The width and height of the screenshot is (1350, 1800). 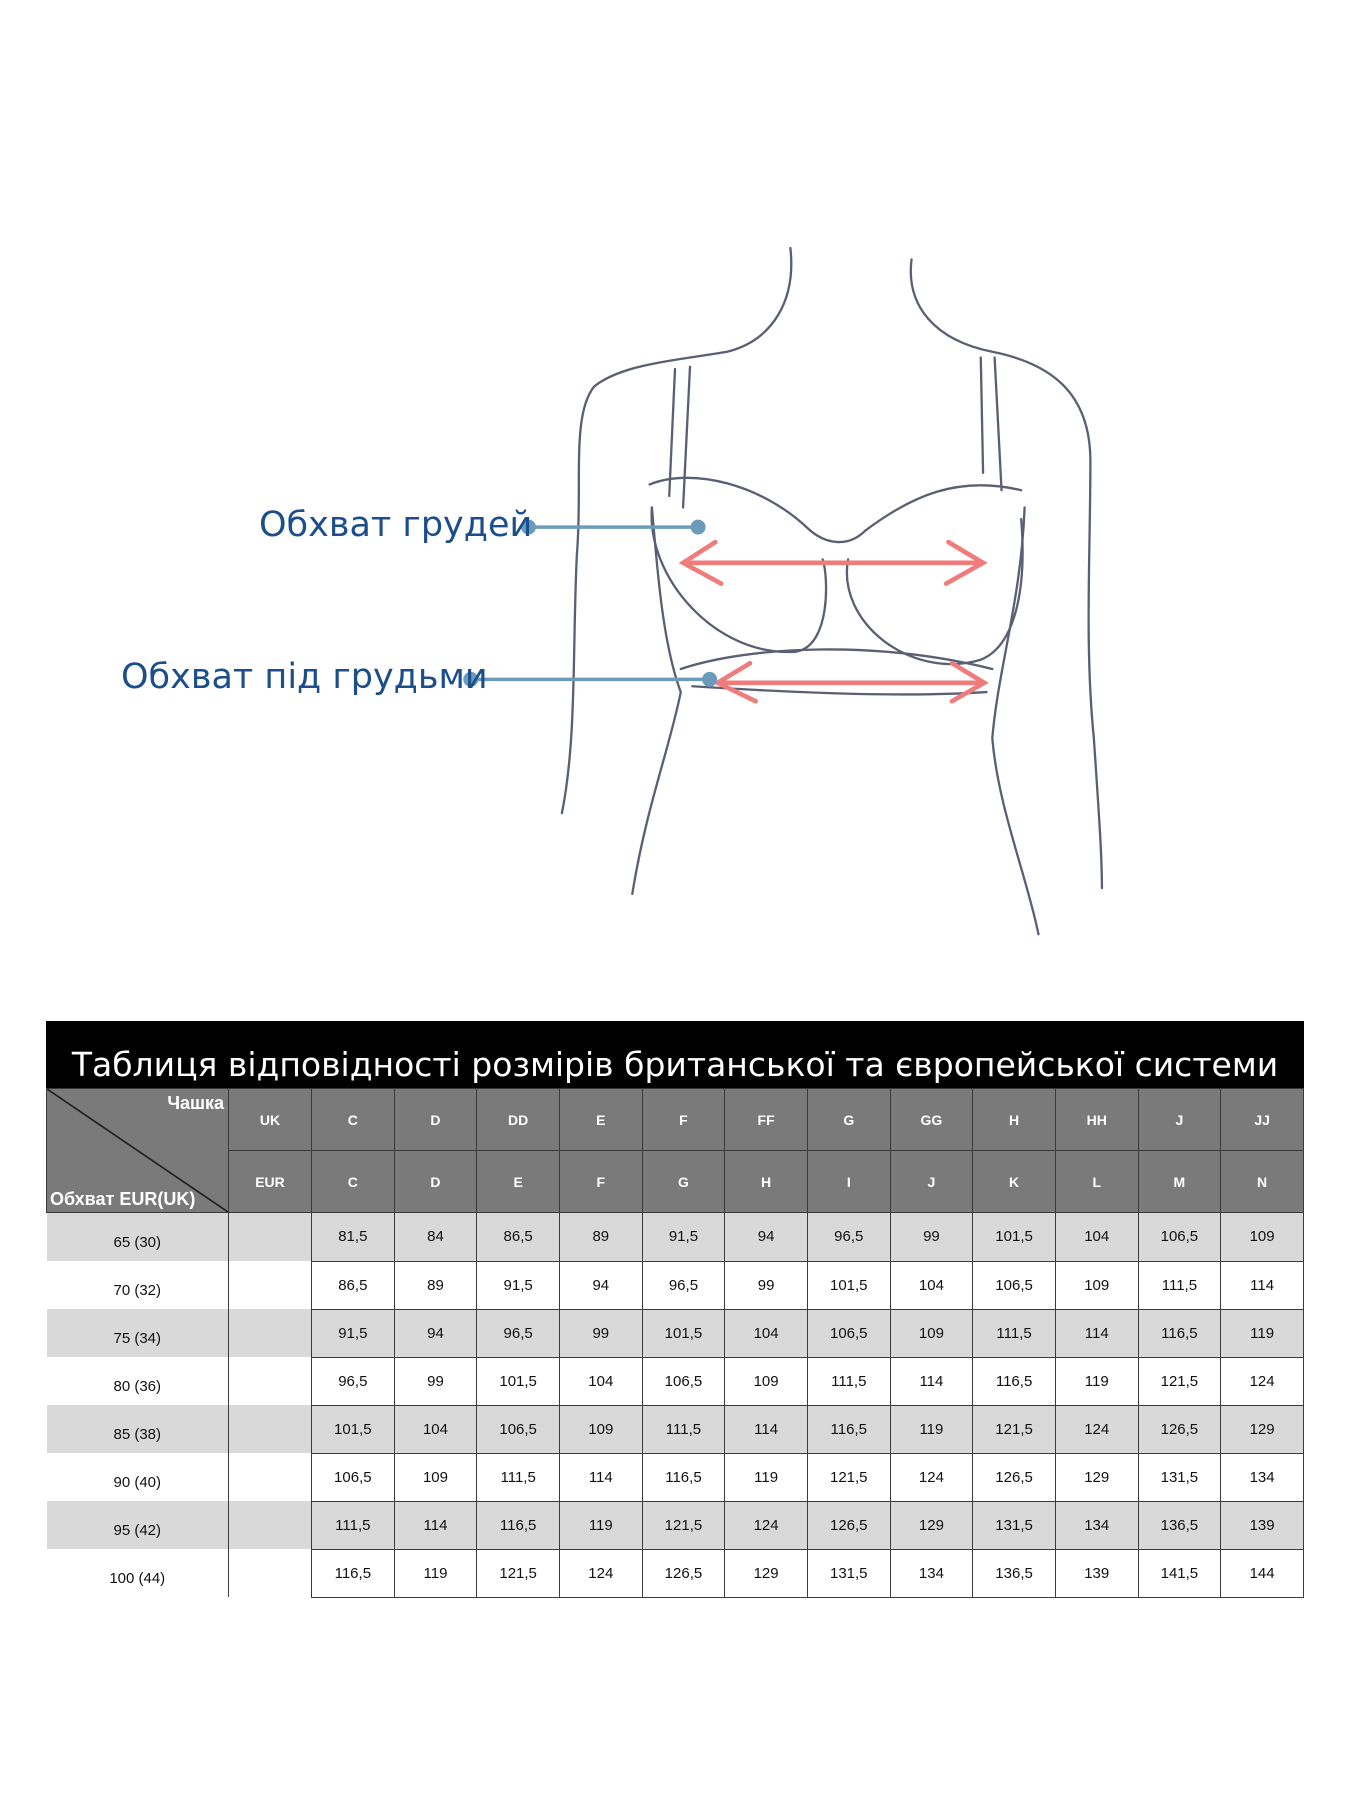 I want to click on uk-cup-header: FF, so click(x=766, y=1119).